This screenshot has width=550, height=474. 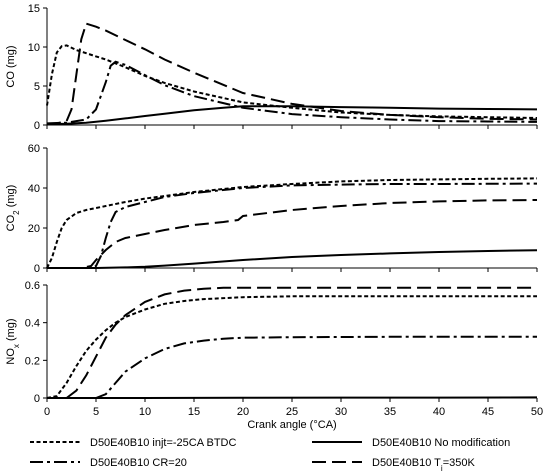 What do you see at coordinates (34, 9) in the screenshot?
I see `y-tick-label: 15` at bounding box center [34, 9].